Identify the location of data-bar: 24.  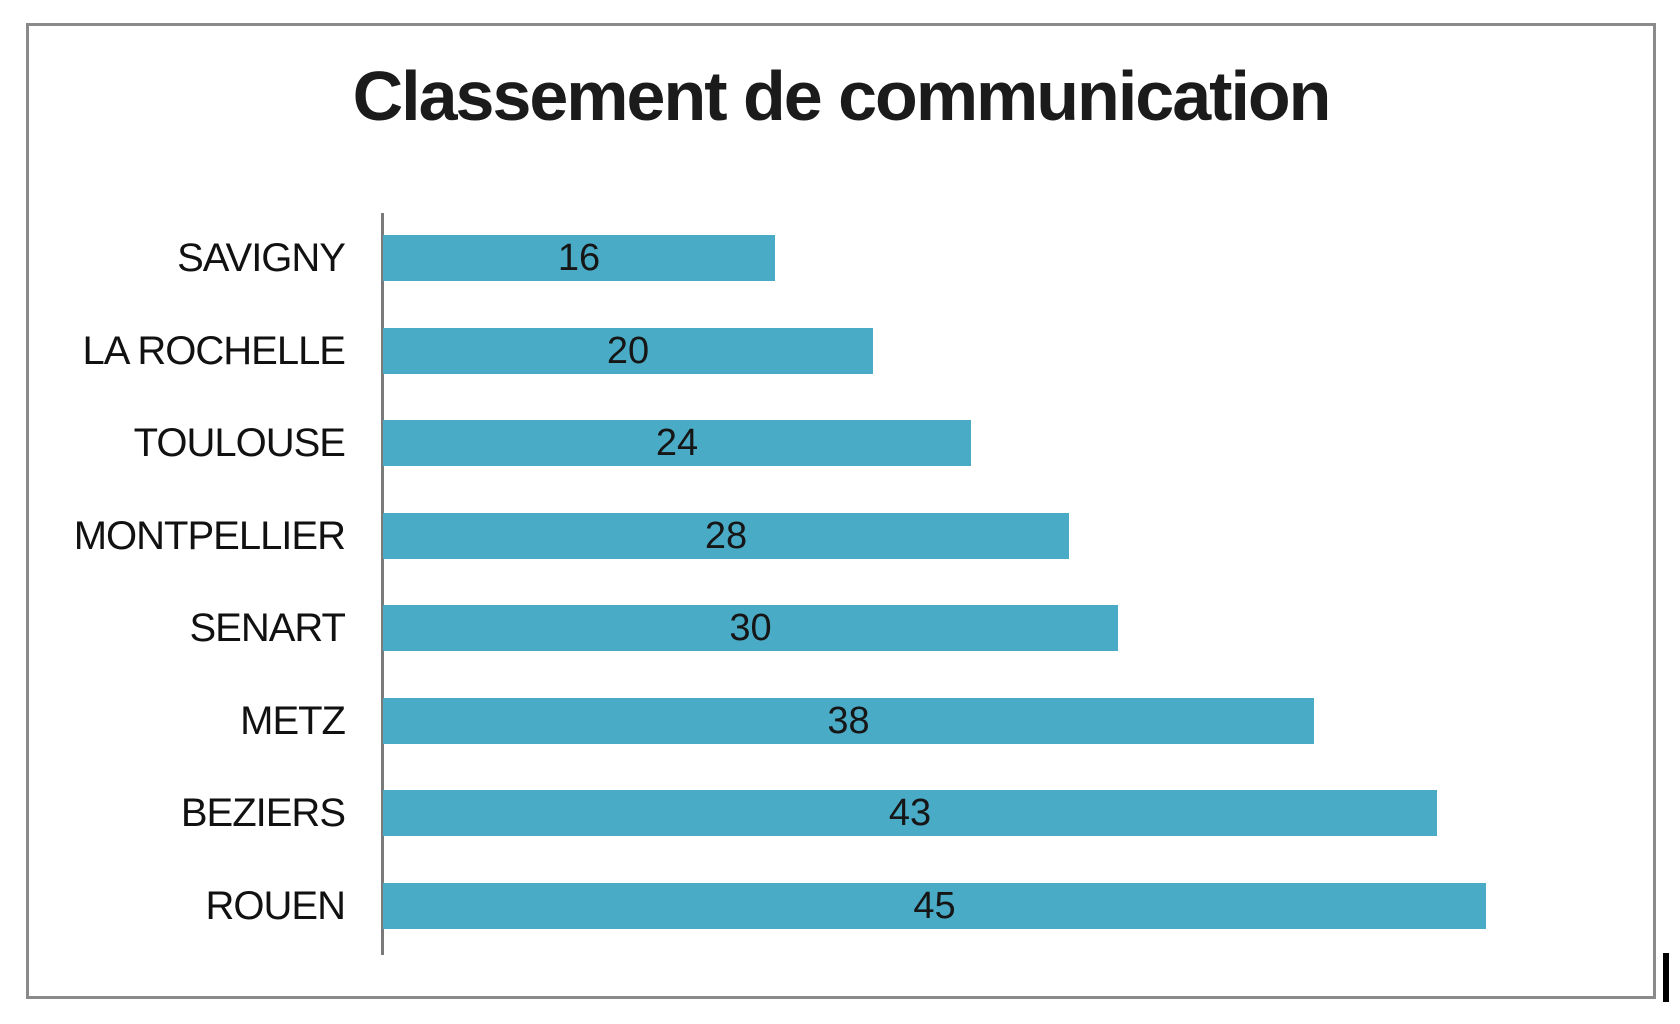
(677, 443).